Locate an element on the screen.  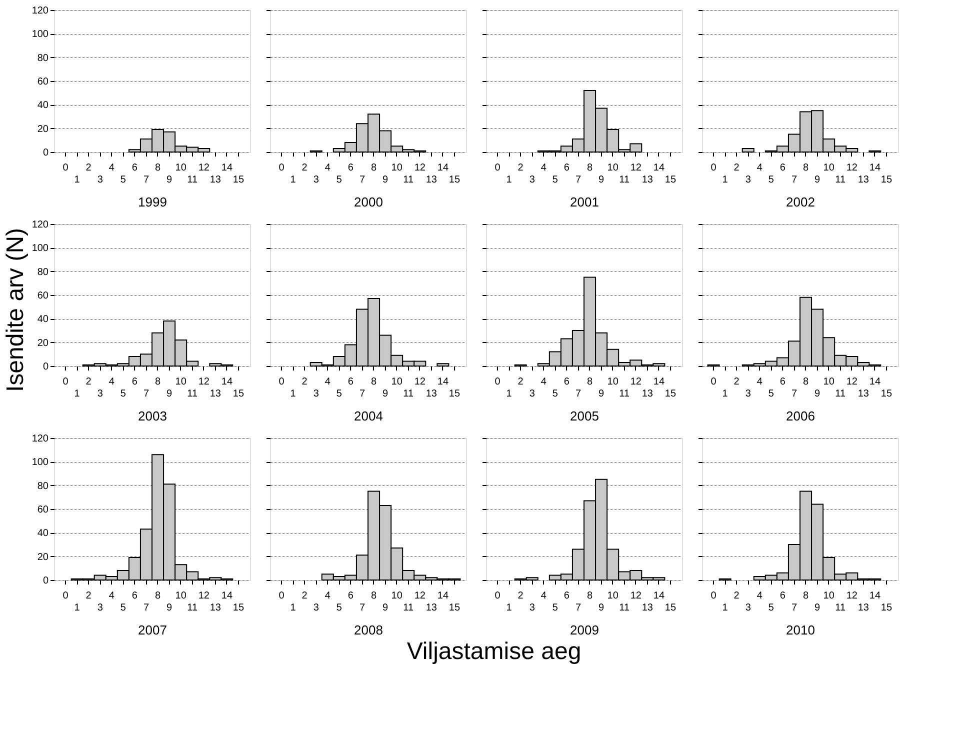
y-tick-label: 100 is located at coordinates (40, 34).